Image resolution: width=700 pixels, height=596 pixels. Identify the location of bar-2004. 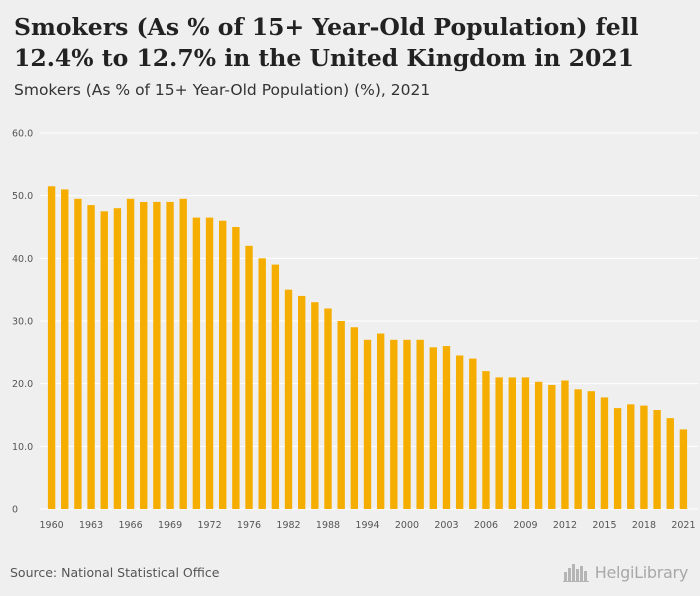
(459, 432).